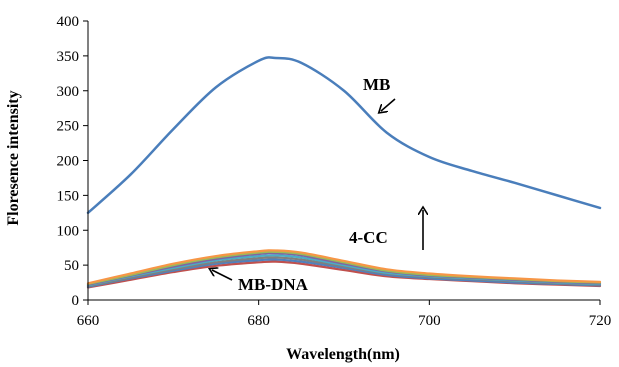 This screenshot has width=619, height=367. Describe the element at coordinates (600, 321) in the screenshot. I see `x-tick-label: 720` at that location.